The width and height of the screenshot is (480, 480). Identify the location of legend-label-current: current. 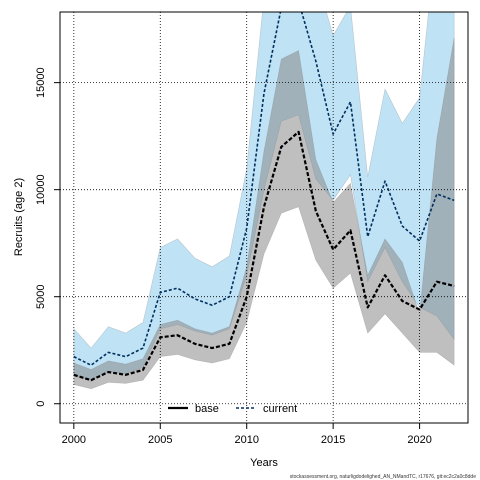
(280, 409).